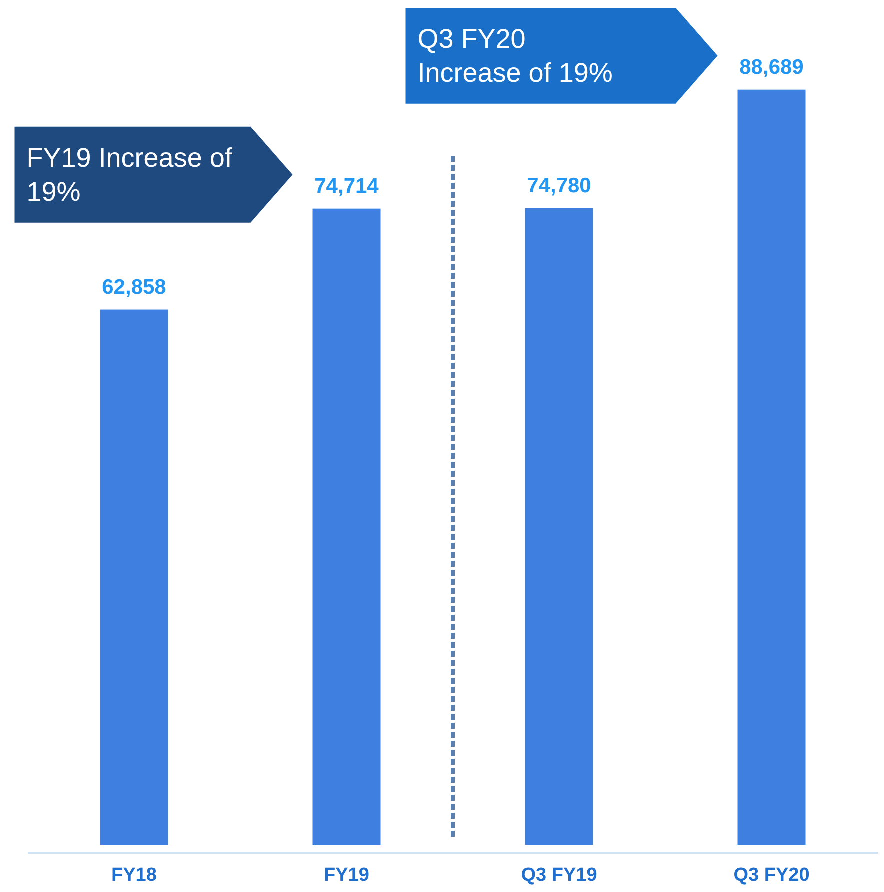  I want to click on data-label: 74,714, so click(347, 186).